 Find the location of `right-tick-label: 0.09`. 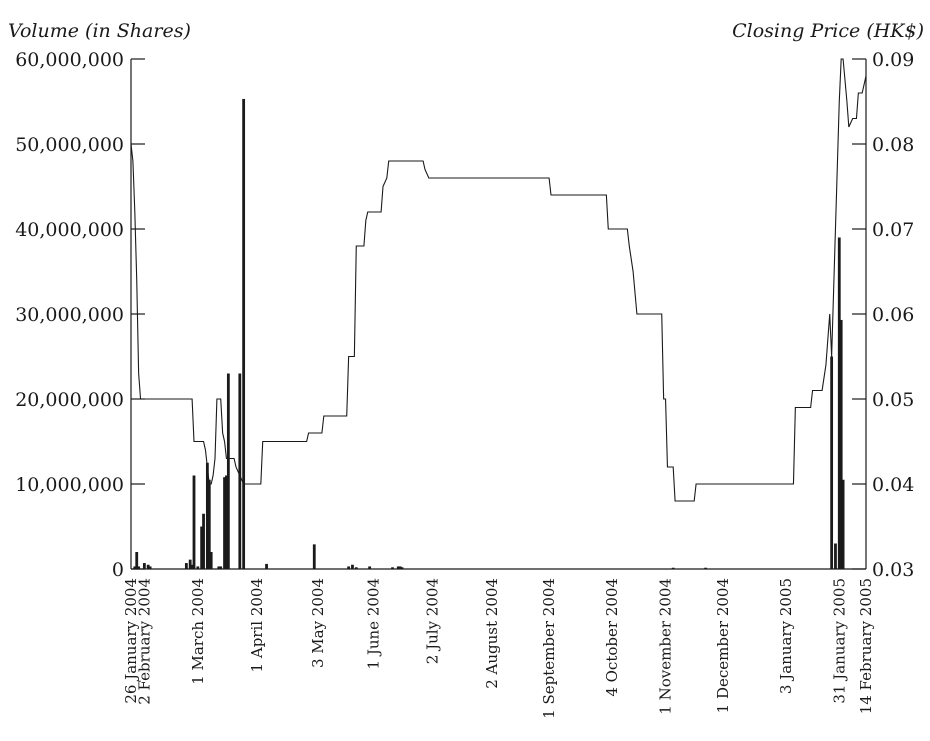

right-tick-label: 0.09 is located at coordinates (893, 60).